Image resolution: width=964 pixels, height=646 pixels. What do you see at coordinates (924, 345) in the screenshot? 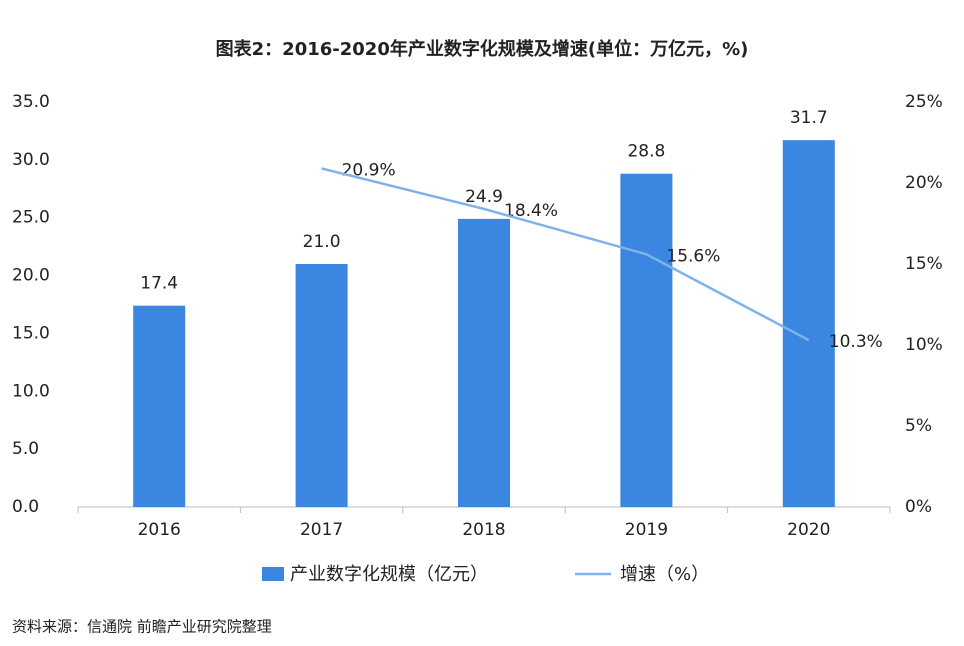
I see `y2-tick-label: 10%` at bounding box center [924, 345].